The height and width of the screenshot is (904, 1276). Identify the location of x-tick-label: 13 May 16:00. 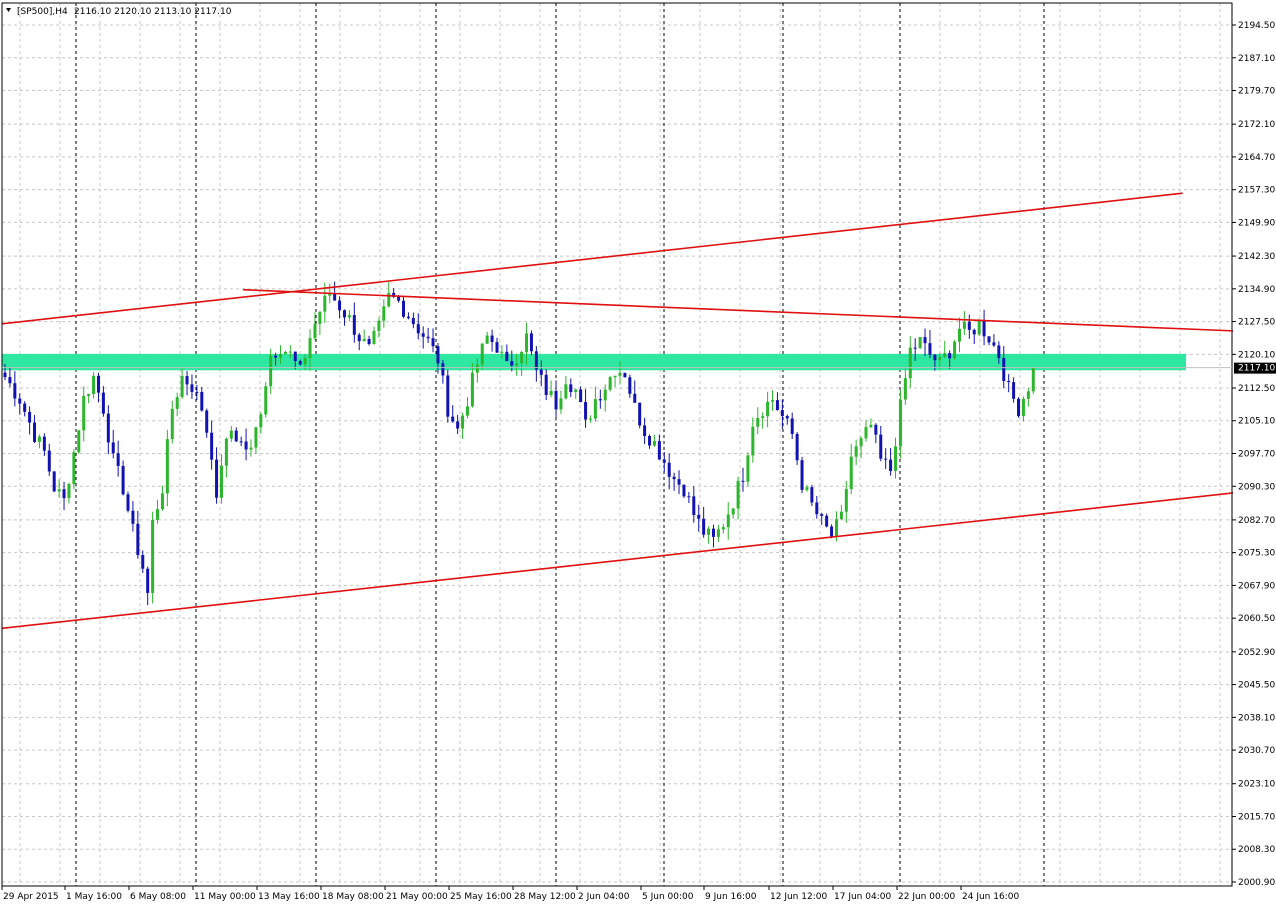
(289, 897).